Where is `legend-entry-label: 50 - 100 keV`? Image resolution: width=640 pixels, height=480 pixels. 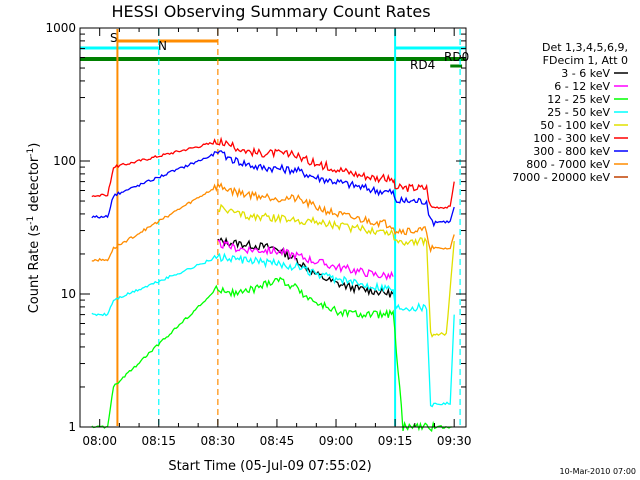
legend-entry-label: 50 - 100 keV is located at coordinates (575, 125).